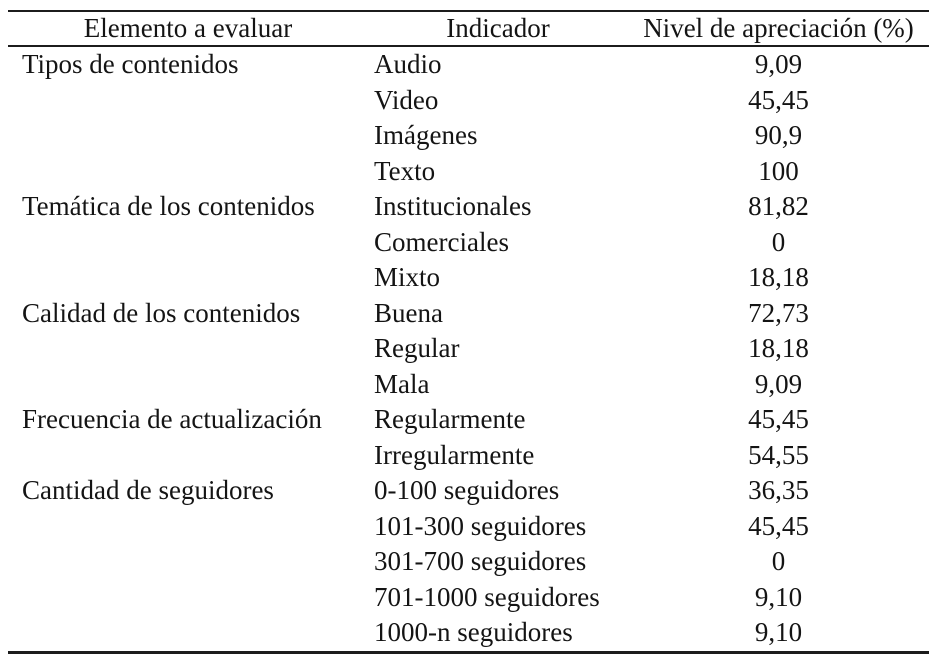 Image resolution: width=936 pixels, height=662 pixels. Describe the element at coordinates (468, 314) in the screenshot. I see `table-row: Calidad de los contenidos Buena 72,73` at that location.